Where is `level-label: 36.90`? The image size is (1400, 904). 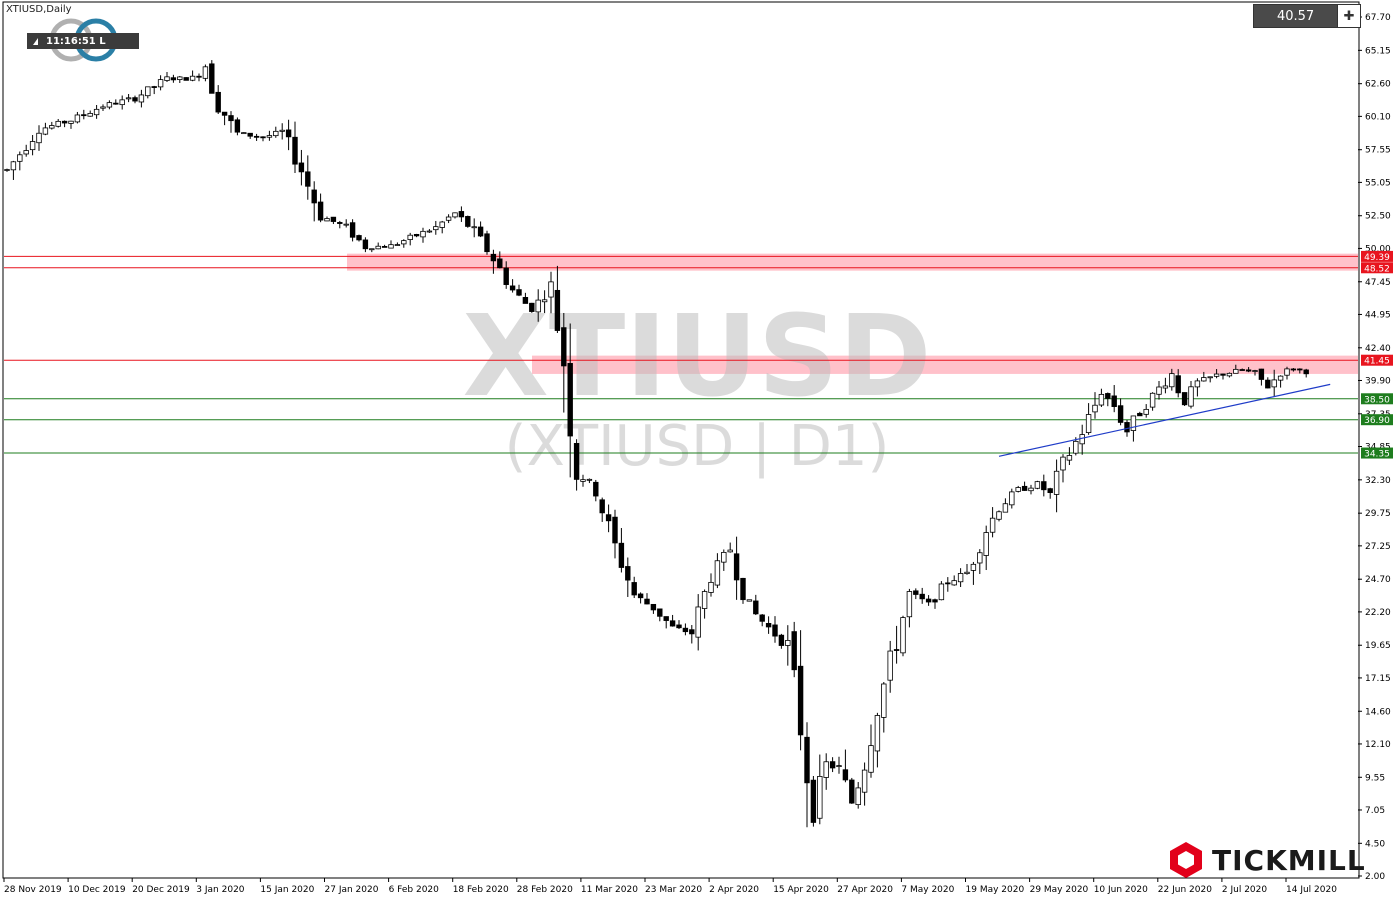
level-label: 36.90 is located at coordinates (1377, 421).